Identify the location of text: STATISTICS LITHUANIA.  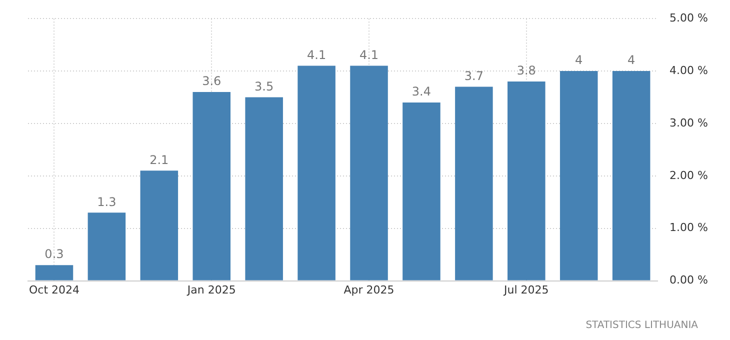
(642, 325).